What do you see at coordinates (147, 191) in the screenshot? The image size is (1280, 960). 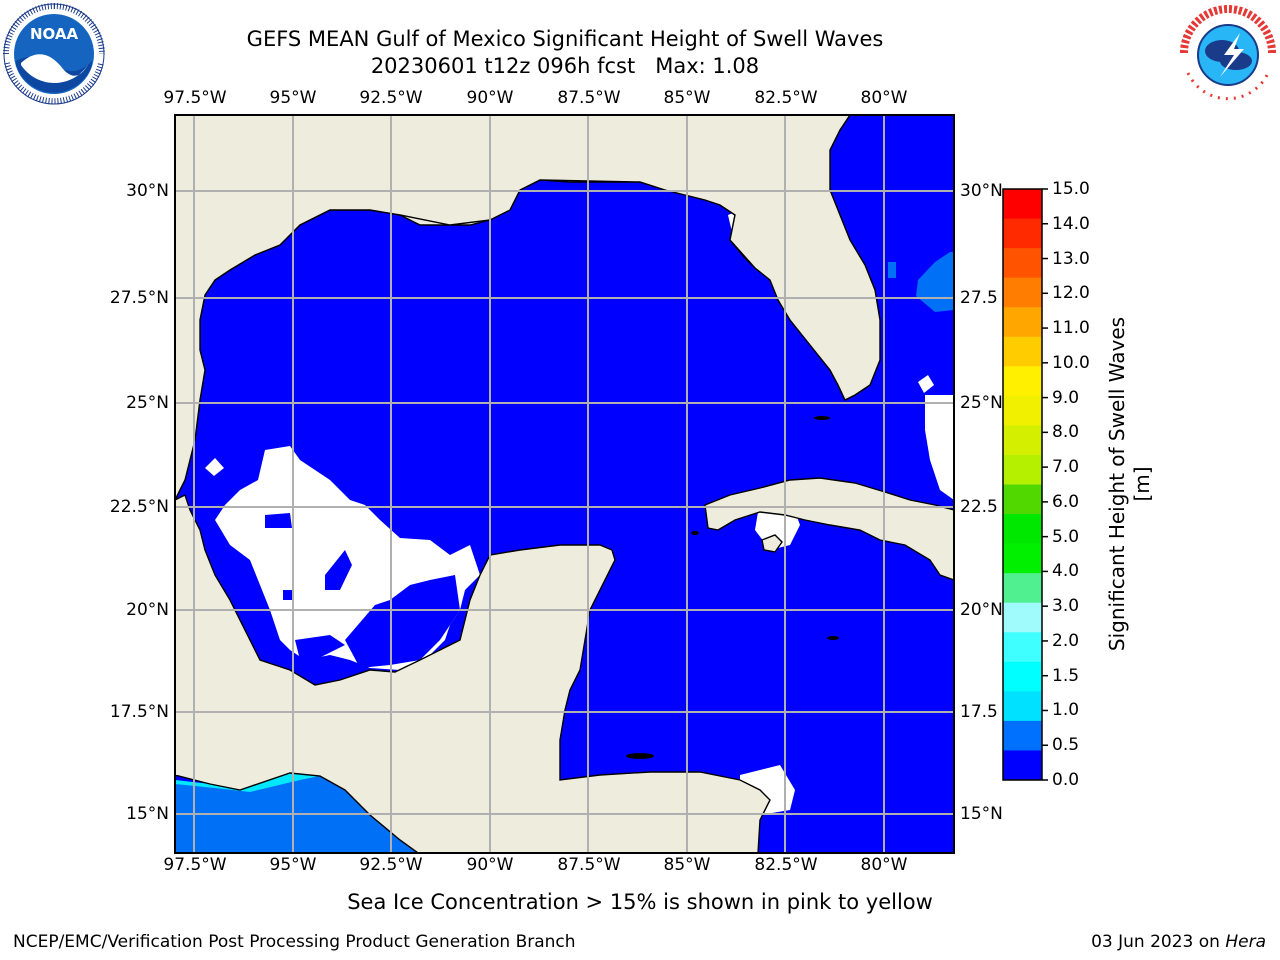 I see `lat-label-left: 30°N` at bounding box center [147, 191].